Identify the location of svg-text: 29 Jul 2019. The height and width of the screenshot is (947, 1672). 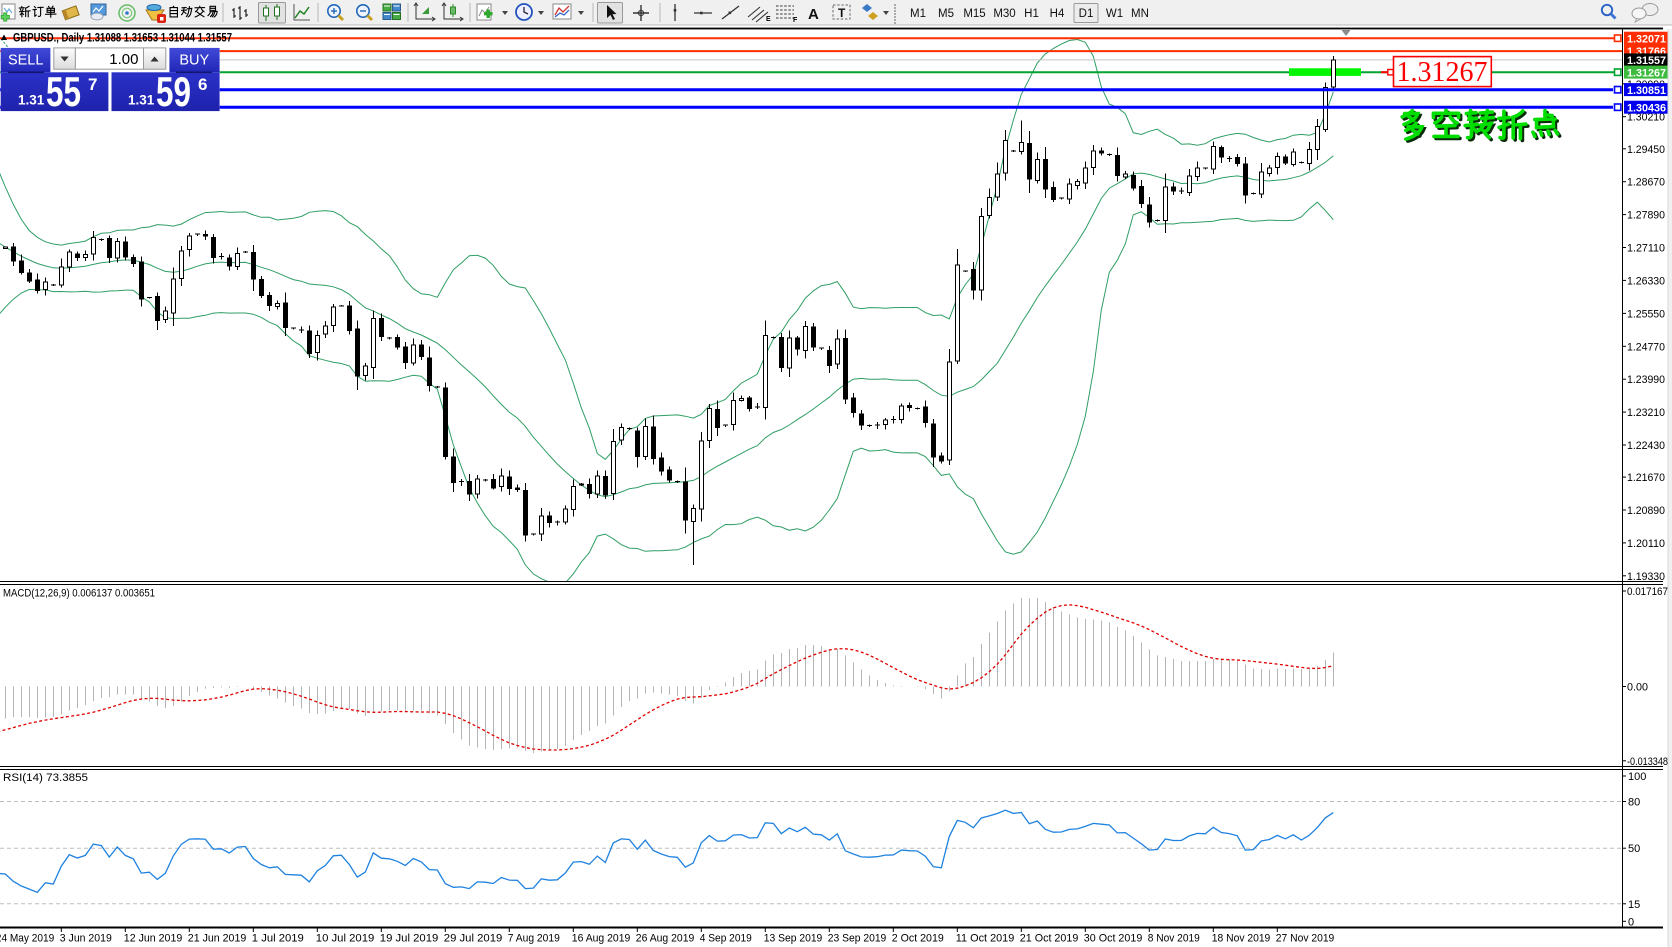
(473, 939).